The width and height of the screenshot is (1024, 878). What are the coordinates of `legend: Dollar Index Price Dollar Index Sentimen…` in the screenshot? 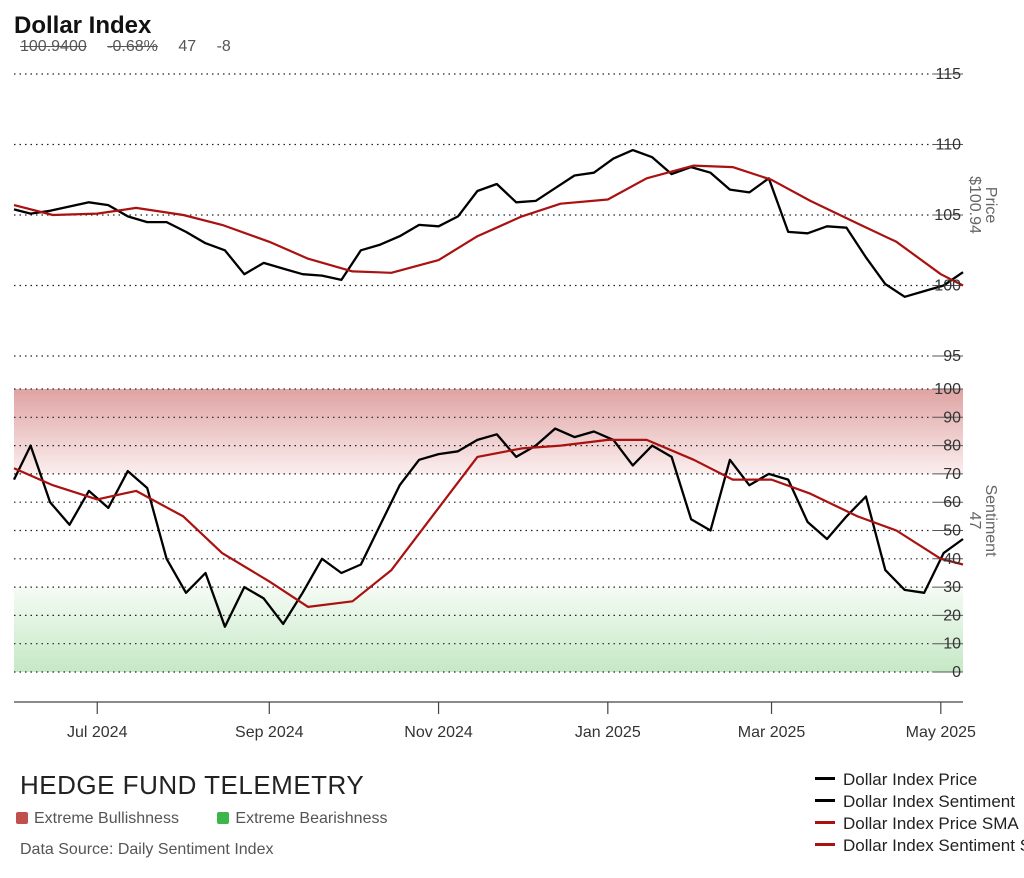 It's located at (919, 814).